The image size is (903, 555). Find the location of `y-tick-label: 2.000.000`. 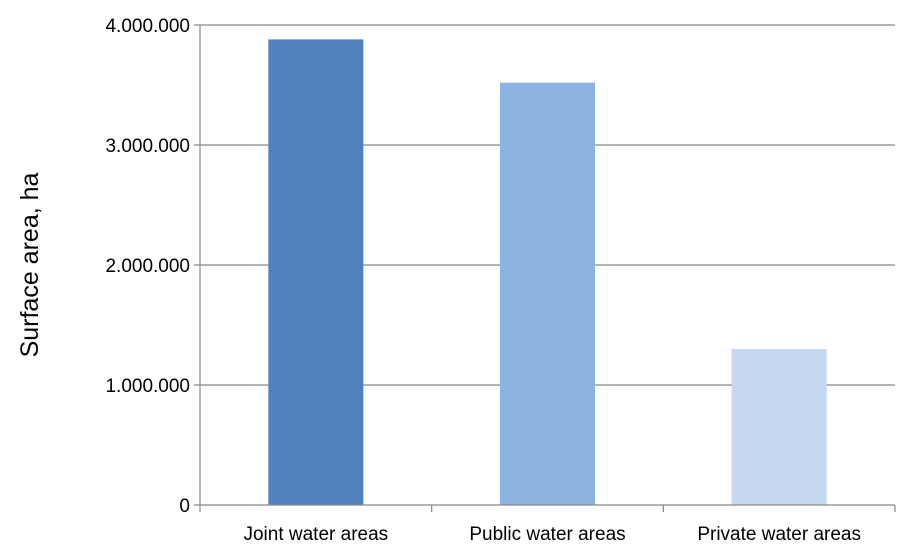

y-tick-label: 2.000.000 is located at coordinates (147, 266).